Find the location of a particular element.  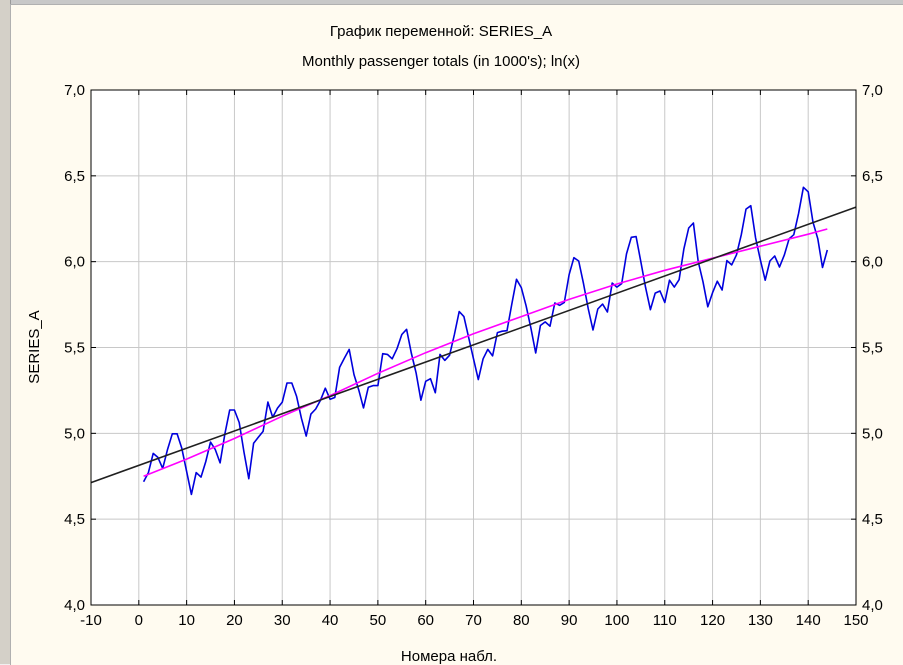

x-tick-label: 50 is located at coordinates (378, 620).